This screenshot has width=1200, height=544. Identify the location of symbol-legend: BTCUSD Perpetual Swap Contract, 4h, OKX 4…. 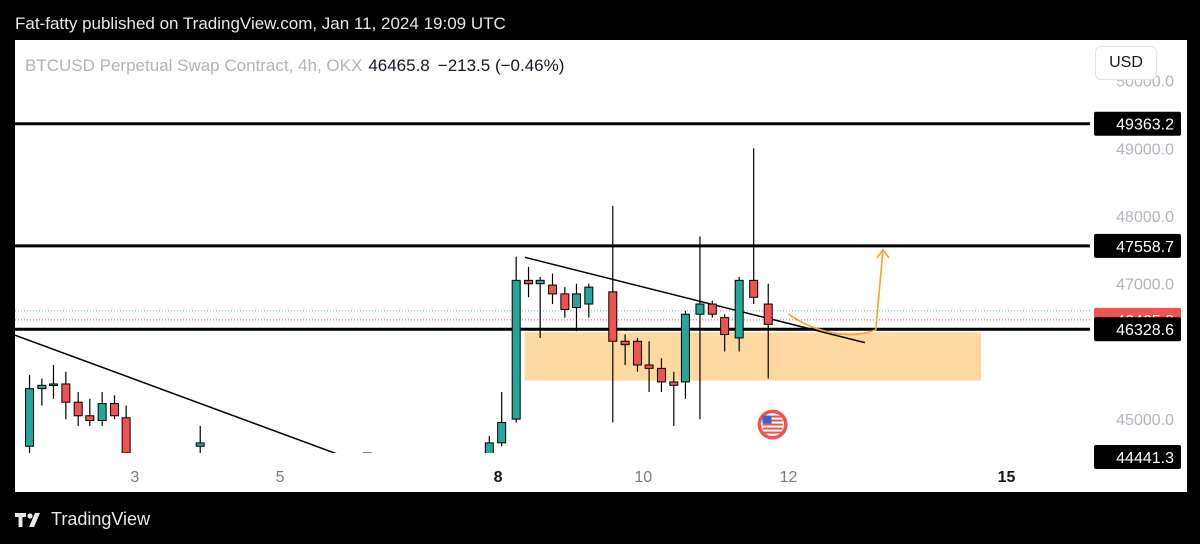
(294, 66).